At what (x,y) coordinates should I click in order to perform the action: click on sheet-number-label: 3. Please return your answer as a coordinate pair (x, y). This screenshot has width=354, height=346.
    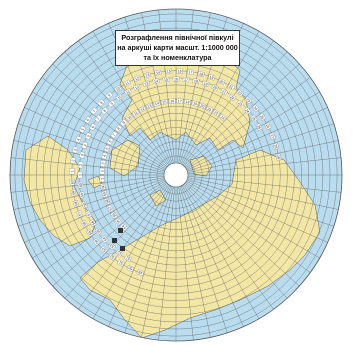
    Looking at the image, I should click on (75, 149).